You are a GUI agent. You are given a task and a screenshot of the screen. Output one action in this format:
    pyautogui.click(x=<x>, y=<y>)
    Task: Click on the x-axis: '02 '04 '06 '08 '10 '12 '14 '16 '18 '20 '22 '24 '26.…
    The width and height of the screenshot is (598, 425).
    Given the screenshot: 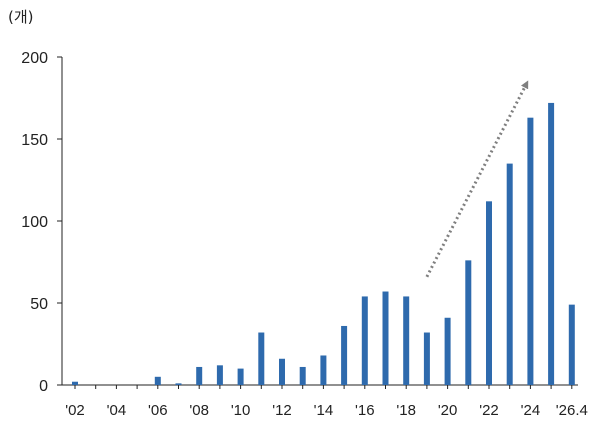 What is the action you would take?
    pyautogui.click(x=325, y=401)
    